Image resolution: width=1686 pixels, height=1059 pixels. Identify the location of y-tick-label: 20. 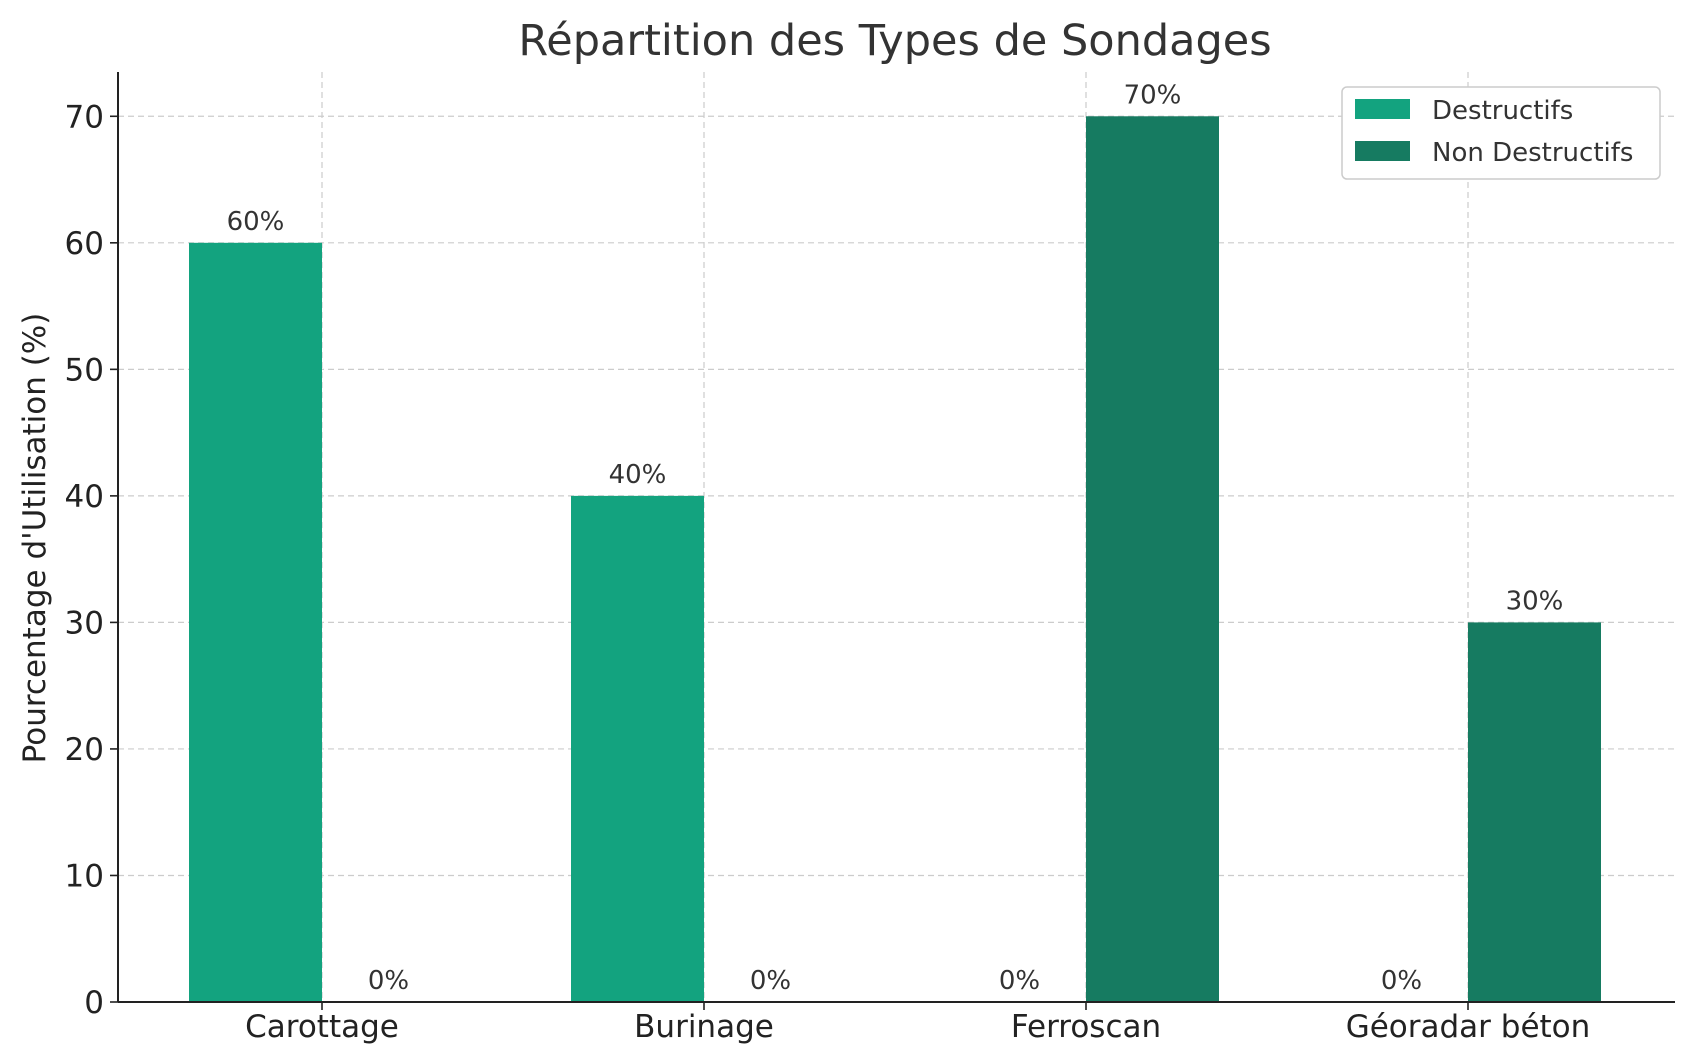
(84, 750).